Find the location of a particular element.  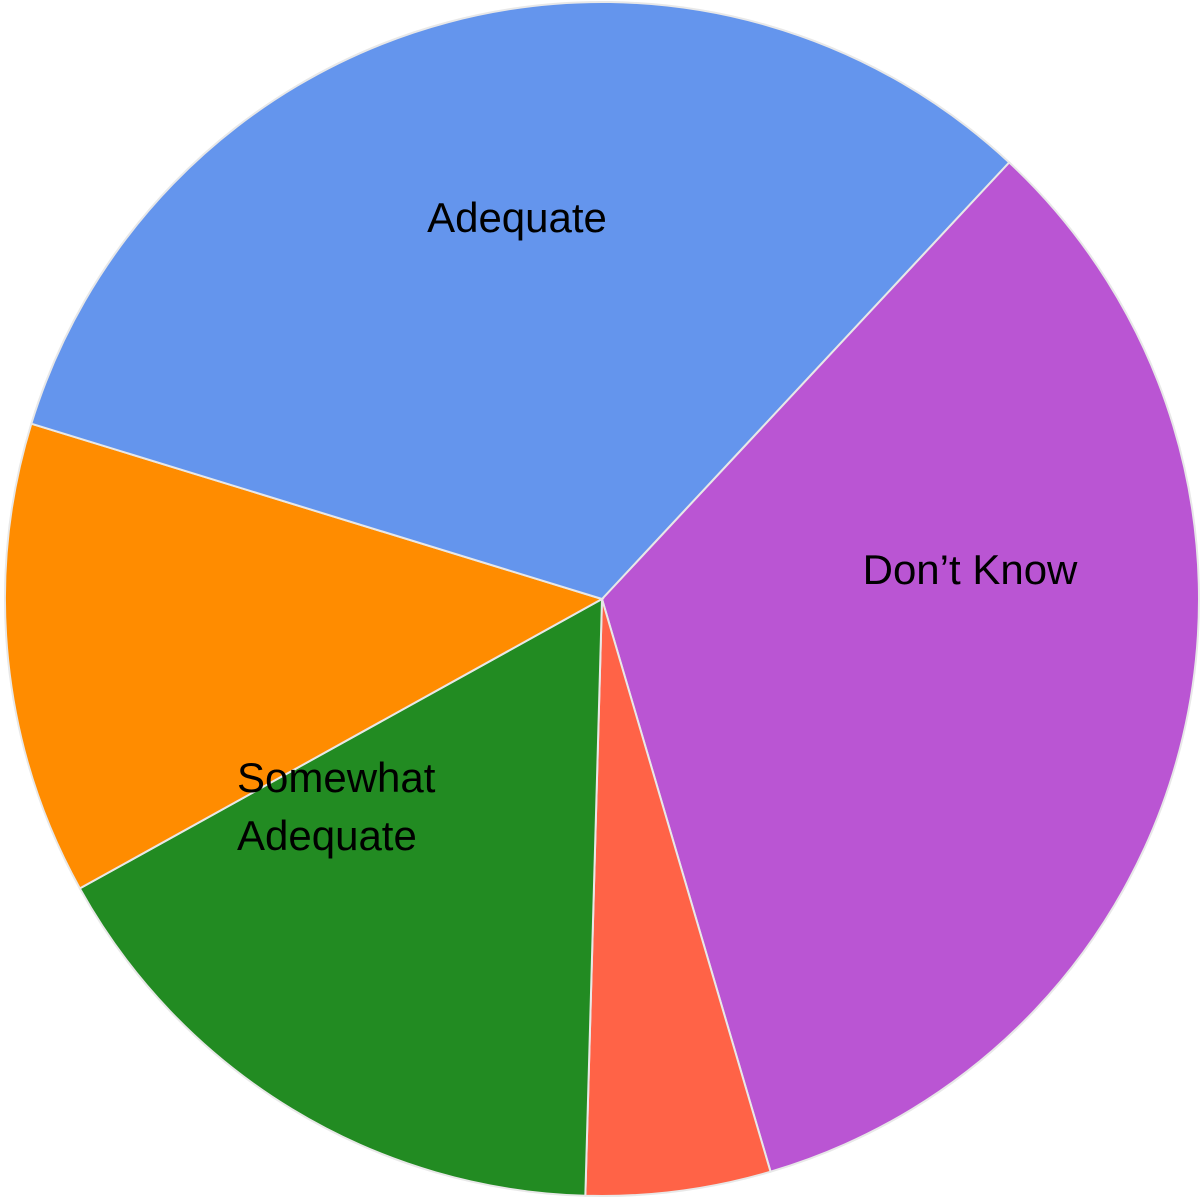

slice-label-somewhat-adequate-line-1: Somewhat is located at coordinates (336, 777).